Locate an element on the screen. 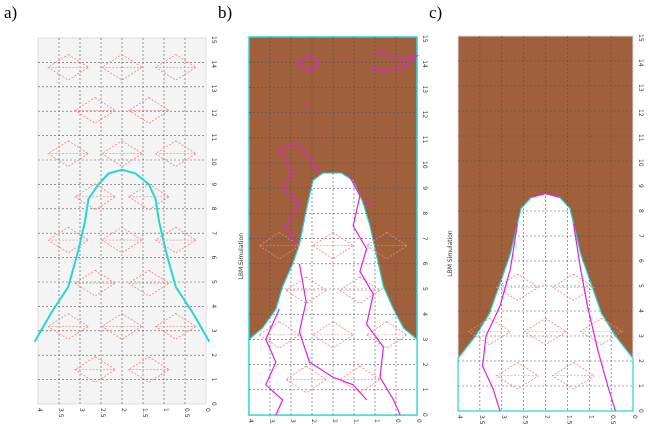 This screenshot has width=648, height=424. panel-label-b: b) is located at coordinates (225, 12).